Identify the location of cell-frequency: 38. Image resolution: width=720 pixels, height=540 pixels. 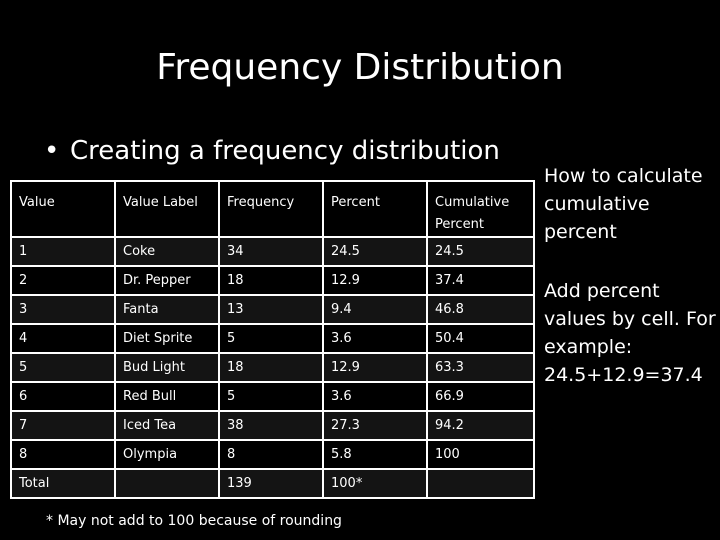
(271, 425).